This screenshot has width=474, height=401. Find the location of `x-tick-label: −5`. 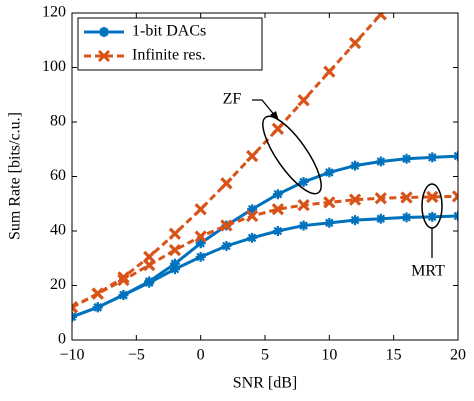

x-tick-label: −5 is located at coordinates (136, 355).